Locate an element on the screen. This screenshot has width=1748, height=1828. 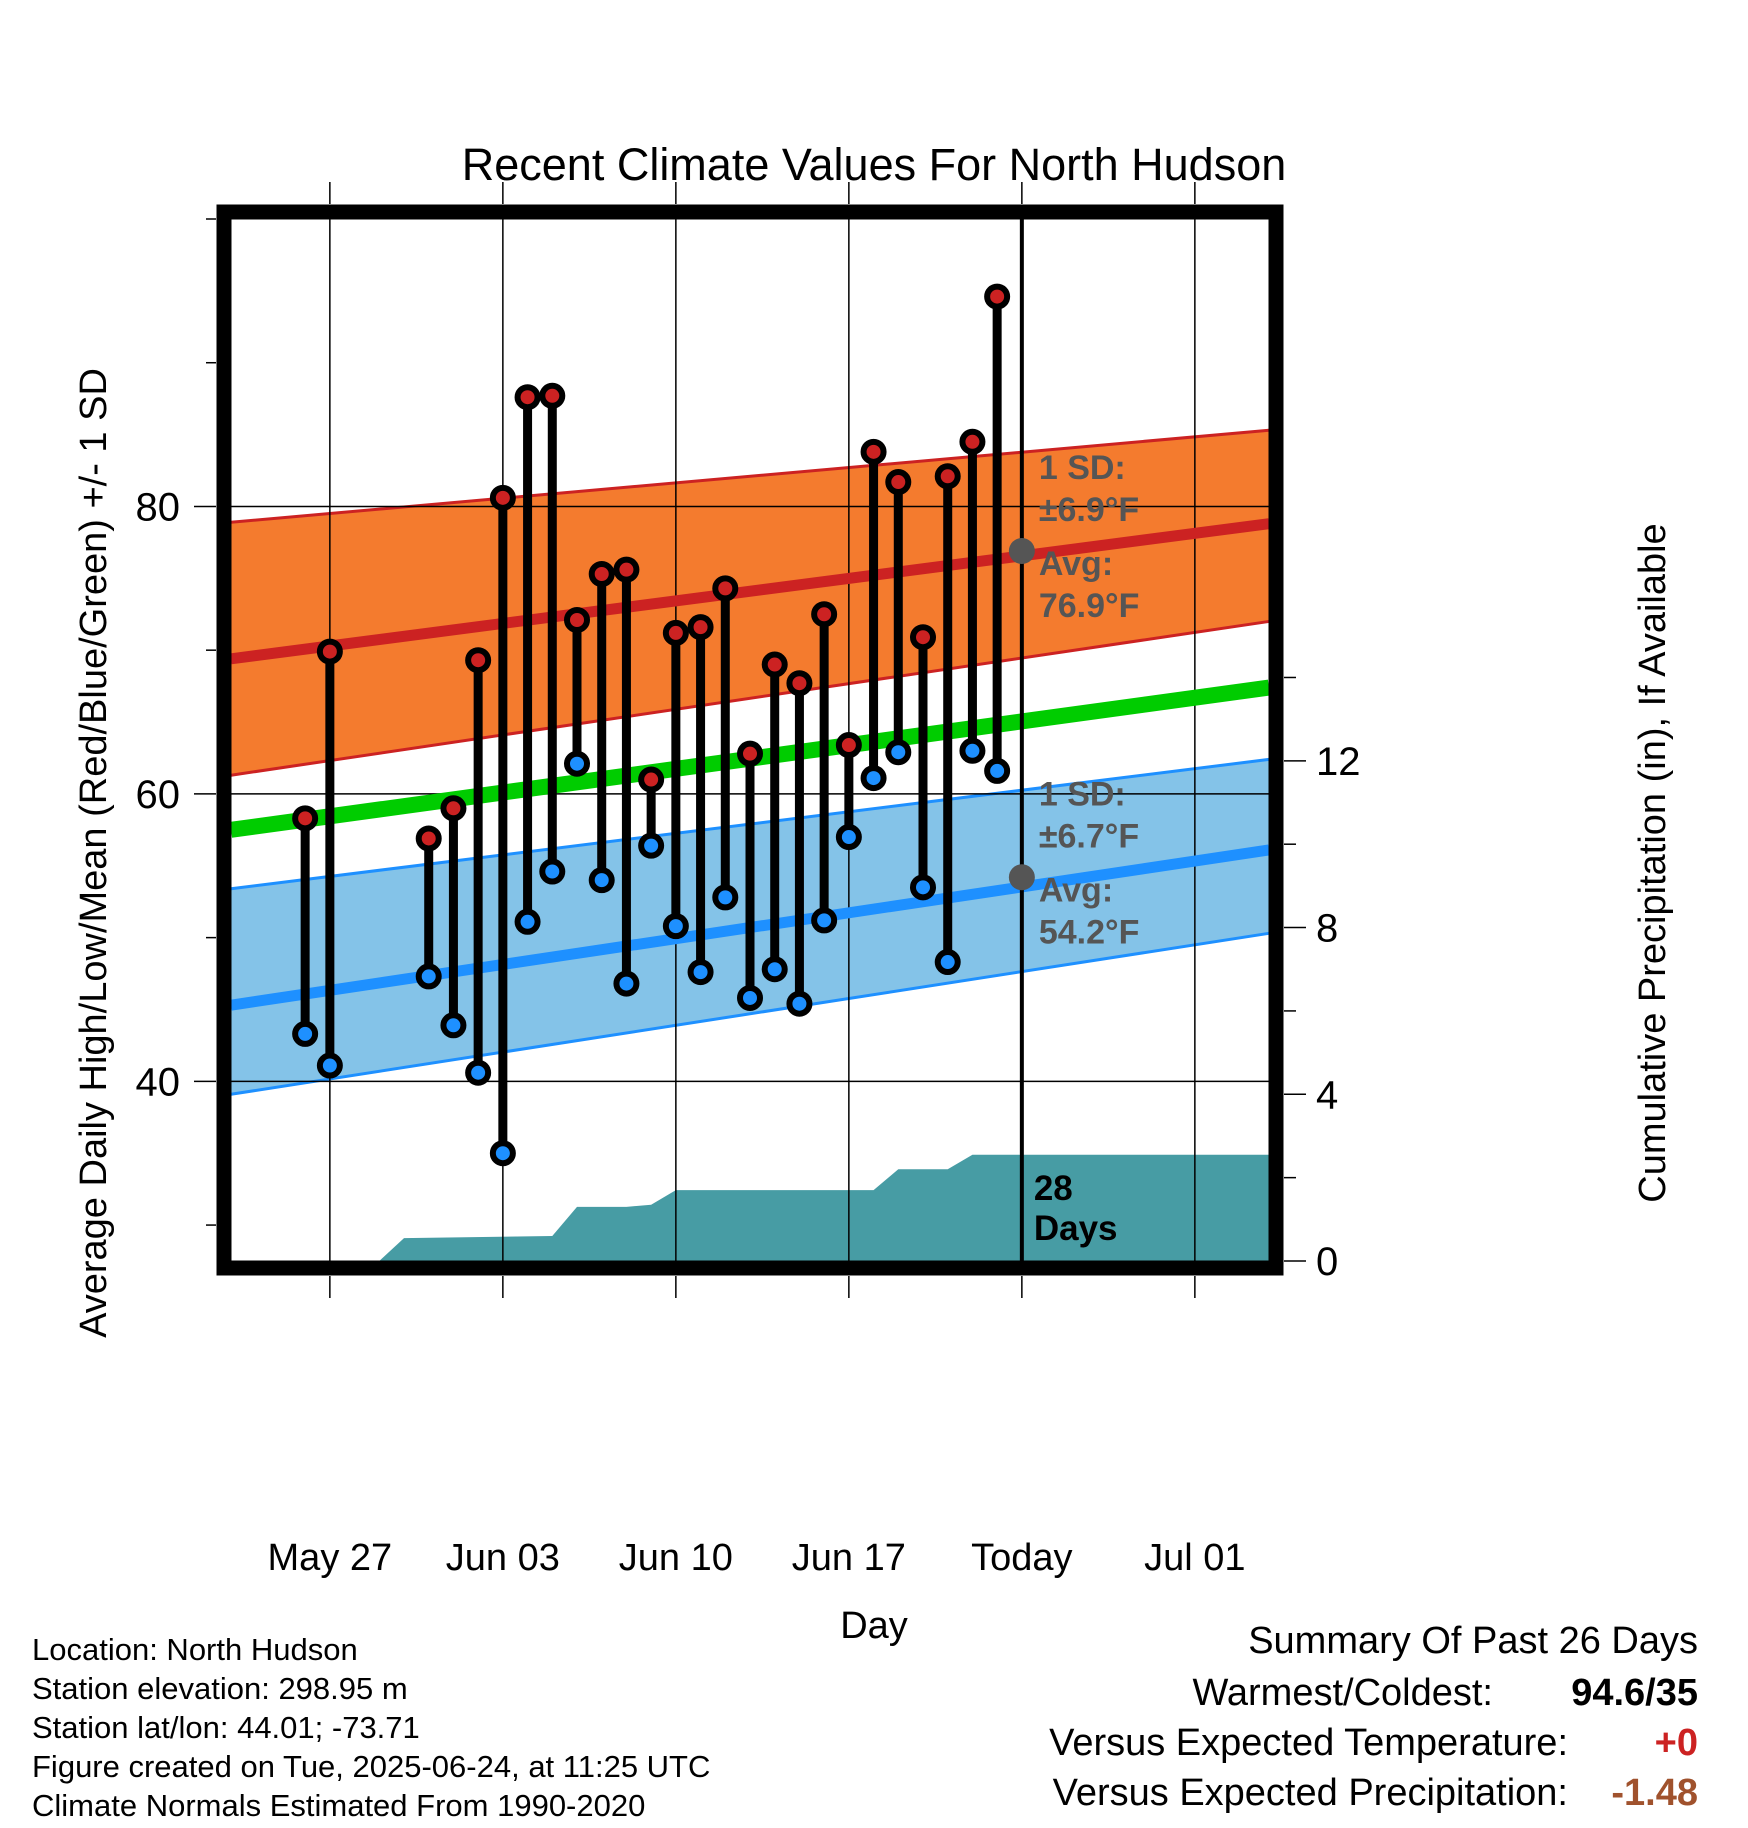
x-tick-label-2025-06-10: Jun 10 is located at coordinates (676, 1558).